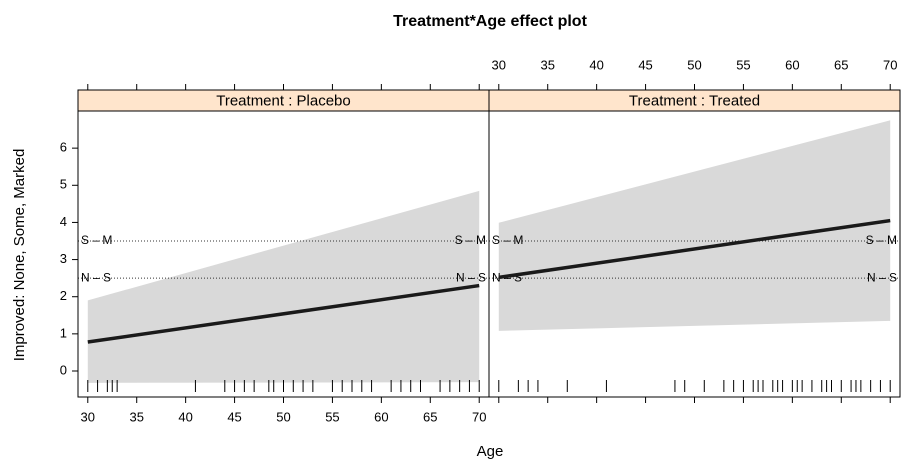 The height and width of the screenshot is (464, 901). Describe the element at coordinates (283, 100) in the screenshot. I see `strip-label: Treatment : Placebo` at that location.